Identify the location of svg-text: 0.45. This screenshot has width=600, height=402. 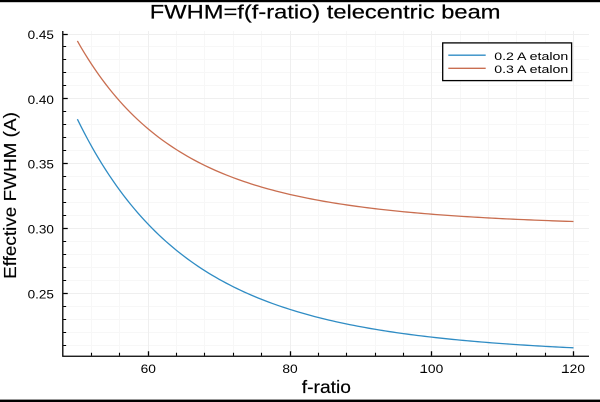
(41, 35).